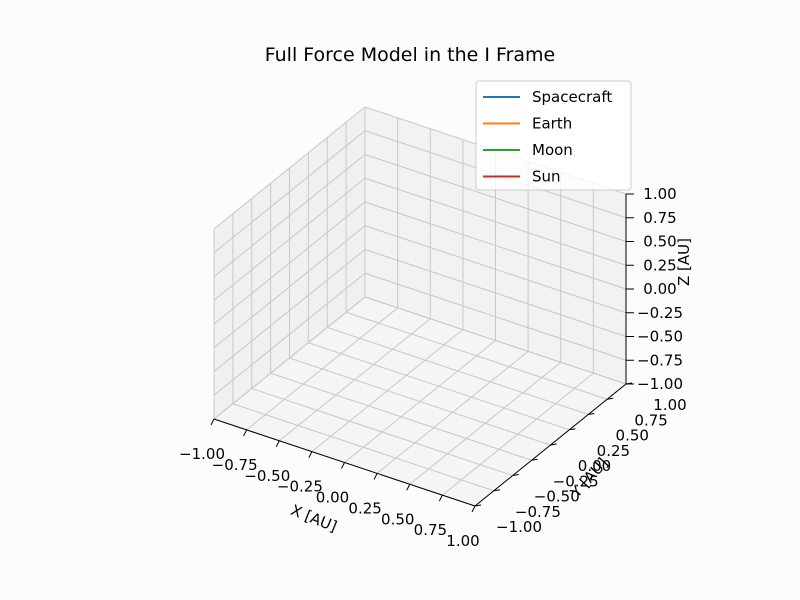 This screenshot has height=600, width=800. What do you see at coordinates (659, 218) in the screenshot?
I see `z-tick-label: 0.75` at bounding box center [659, 218].